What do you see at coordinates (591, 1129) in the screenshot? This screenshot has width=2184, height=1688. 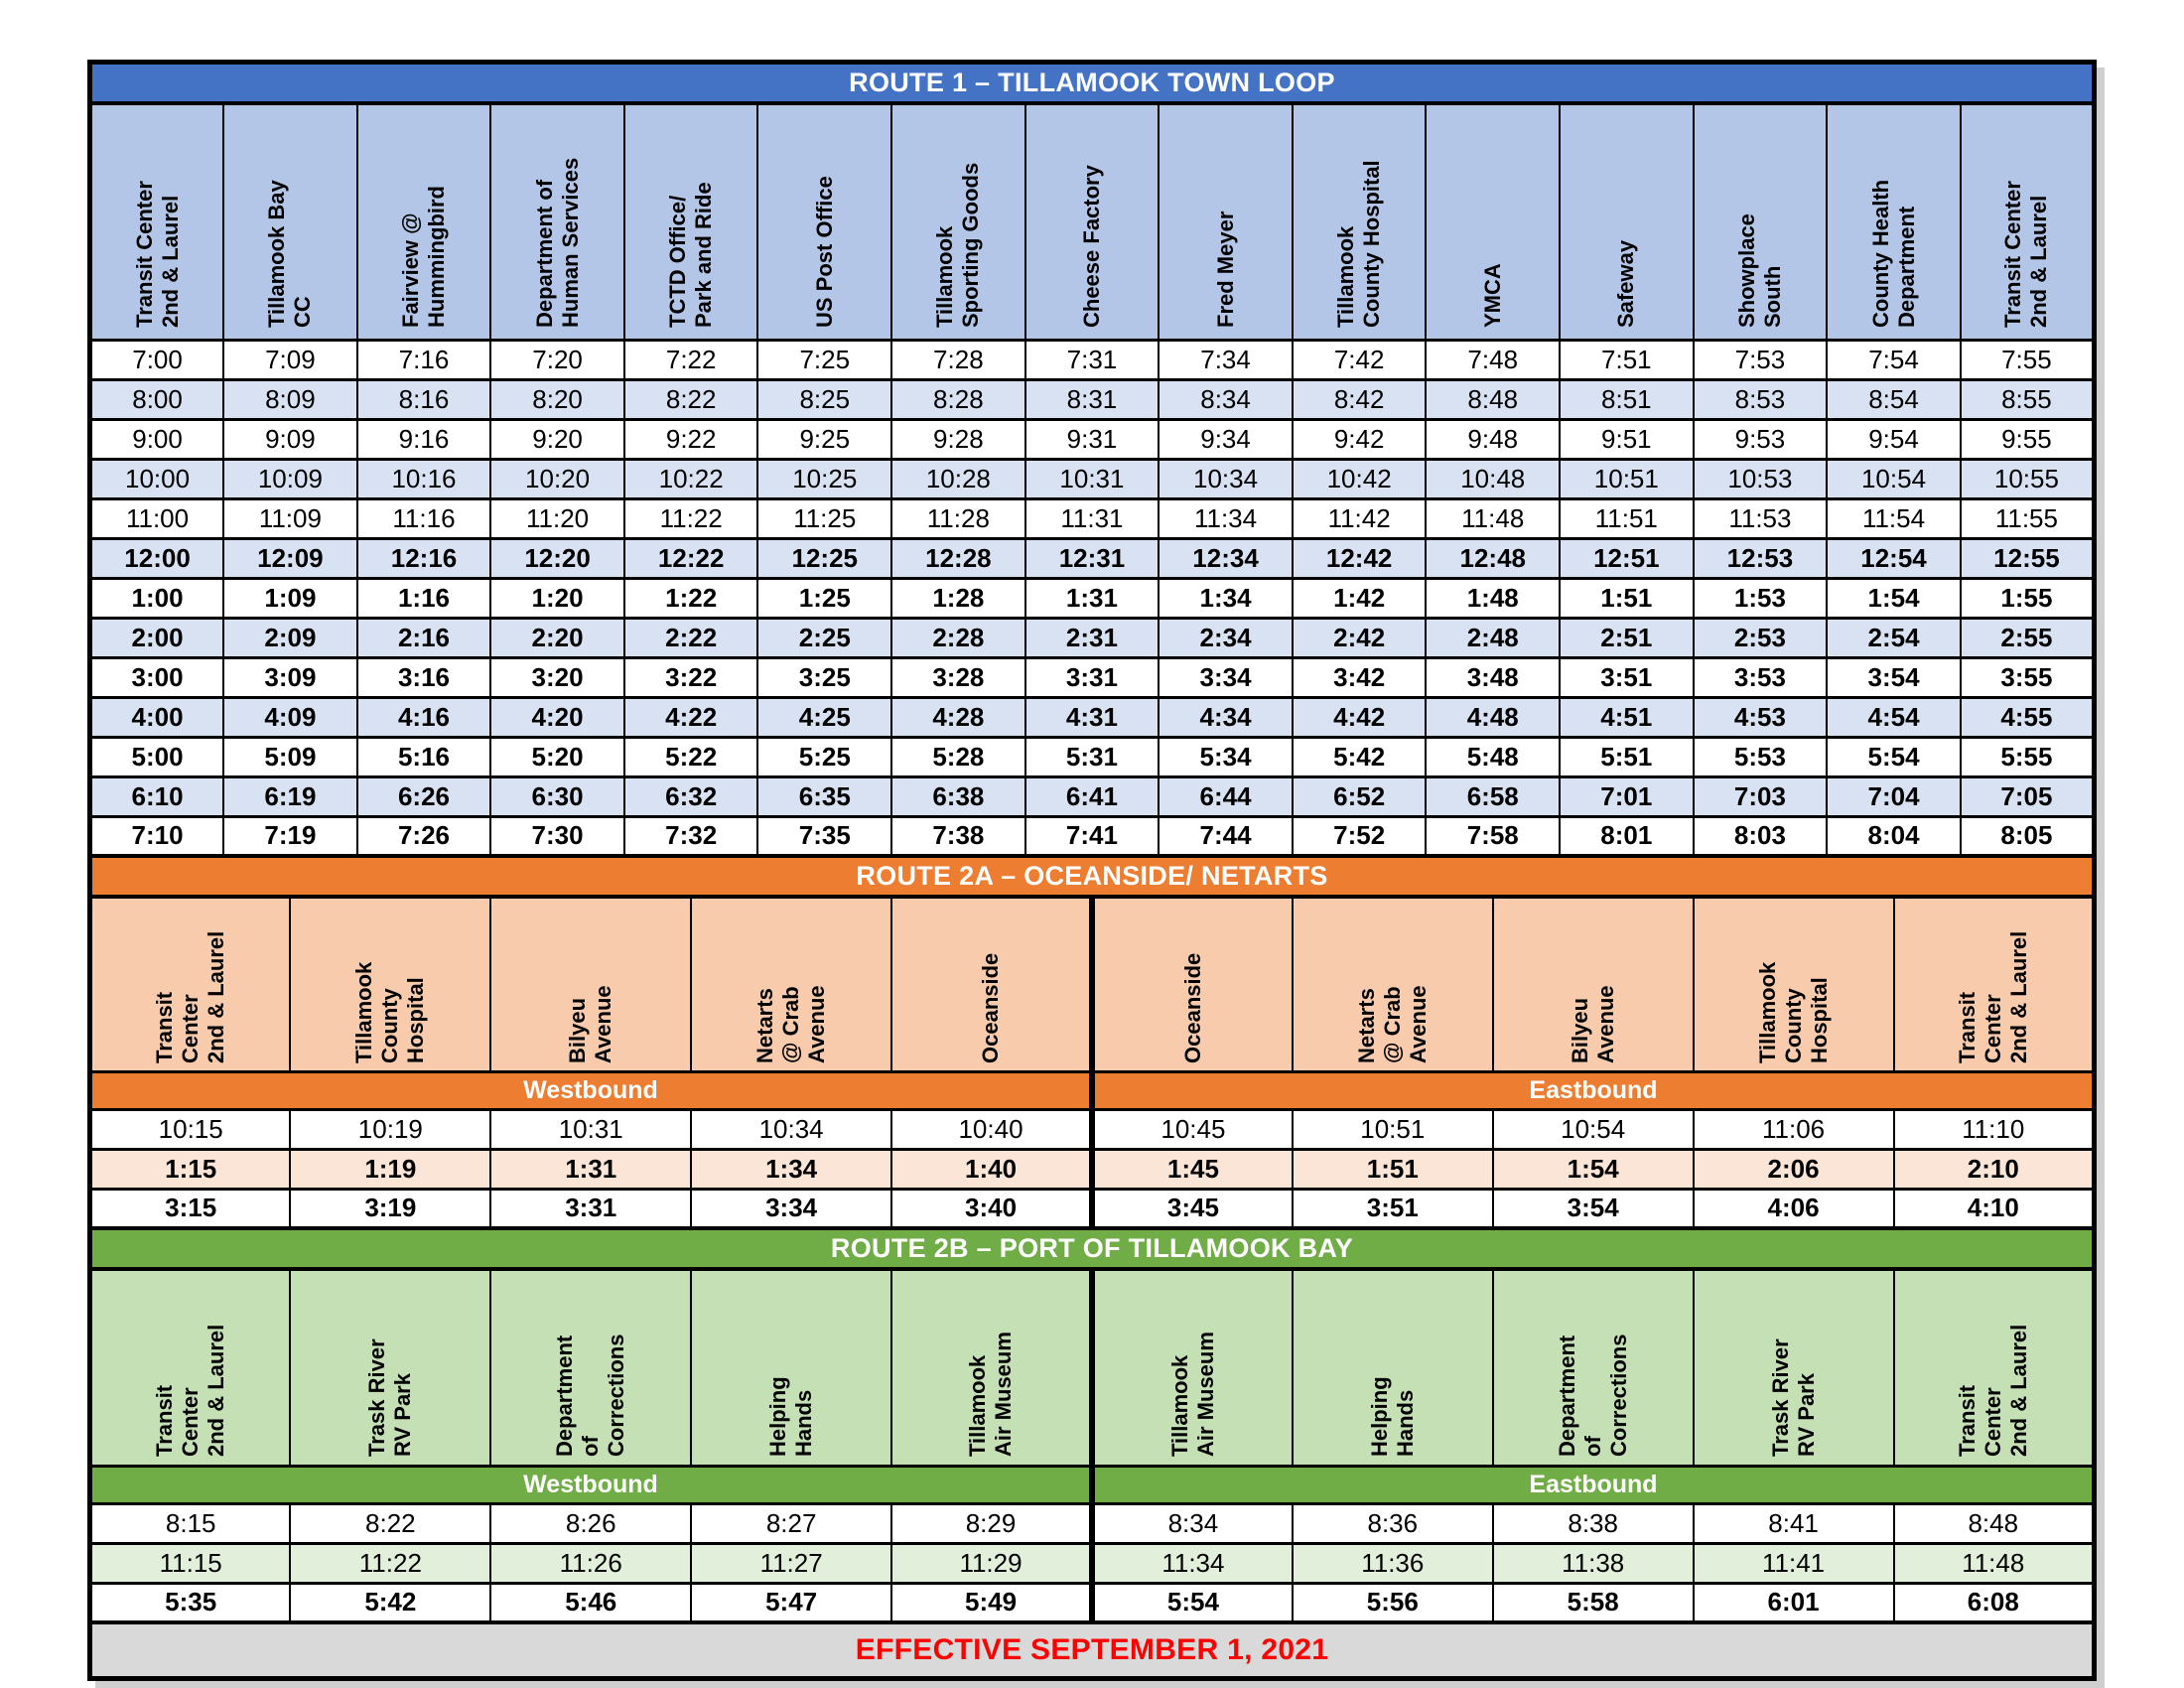 I see `time-cell: 10:31` at bounding box center [591, 1129].